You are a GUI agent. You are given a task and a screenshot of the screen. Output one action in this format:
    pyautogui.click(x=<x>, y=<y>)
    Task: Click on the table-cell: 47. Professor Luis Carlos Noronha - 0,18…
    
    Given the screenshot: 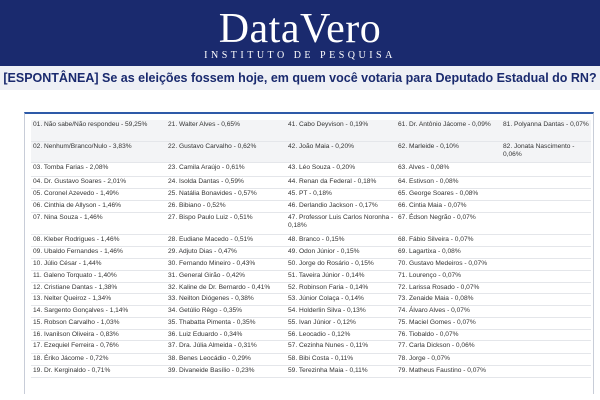 What is the action you would take?
    pyautogui.click(x=341, y=224)
    